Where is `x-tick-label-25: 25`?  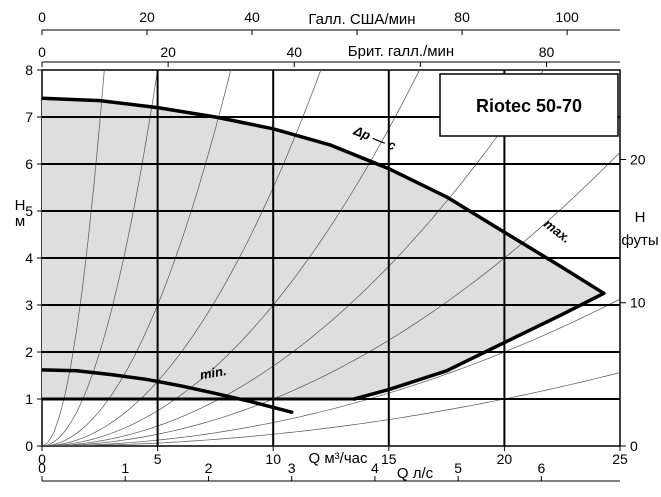 x-tick-label-25: 25 is located at coordinates (620, 459).